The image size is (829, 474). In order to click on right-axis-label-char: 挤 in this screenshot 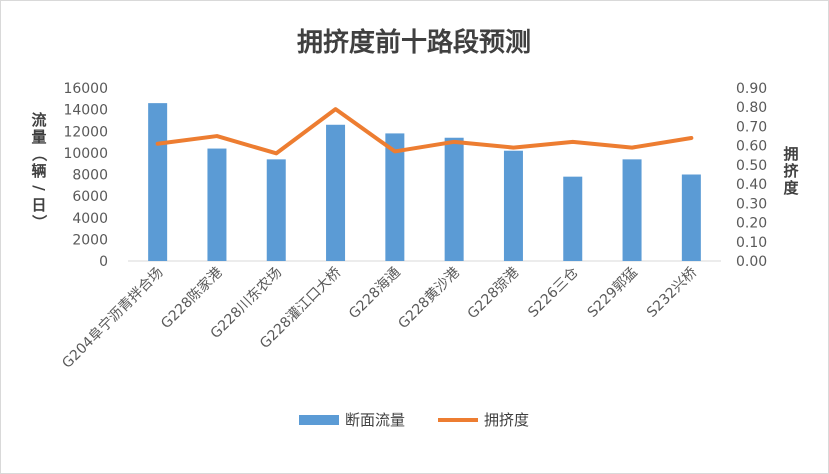, I will do `click(791, 171)`.